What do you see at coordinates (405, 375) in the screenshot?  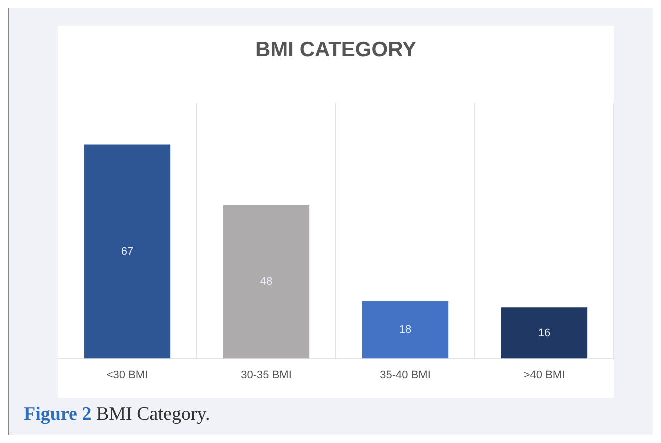 I see `x-tick-label: 35-40 BMI` at bounding box center [405, 375].